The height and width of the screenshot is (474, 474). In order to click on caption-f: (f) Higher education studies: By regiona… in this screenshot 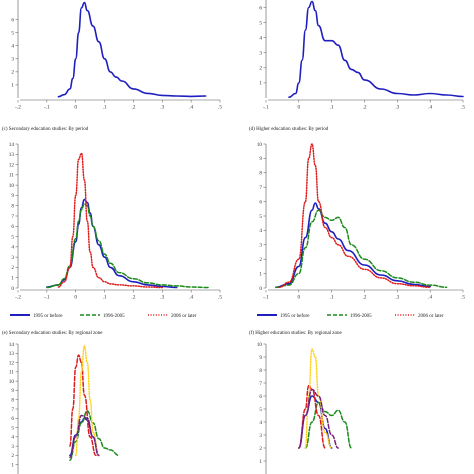, I will do `click(296, 333)`.